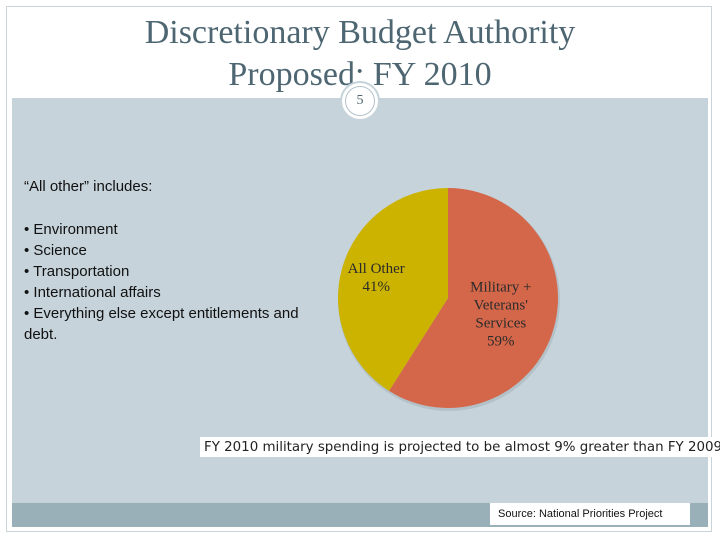 The height and width of the screenshot is (540, 720). Describe the element at coordinates (501, 341) in the screenshot. I see `slice-value-label: 59%` at that location.